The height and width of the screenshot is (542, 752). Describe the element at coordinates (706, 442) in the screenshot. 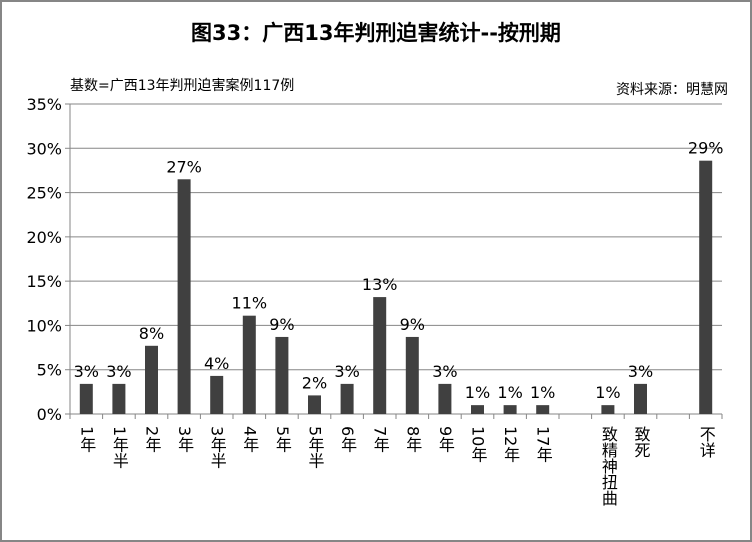

I see `x-tick-label: 不详` at that location.